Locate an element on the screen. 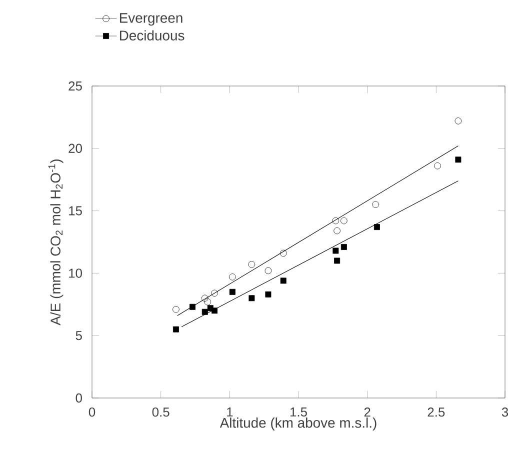 The height and width of the screenshot is (461, 517). x-tick-label: 0 is located at coordinates (92, 412).